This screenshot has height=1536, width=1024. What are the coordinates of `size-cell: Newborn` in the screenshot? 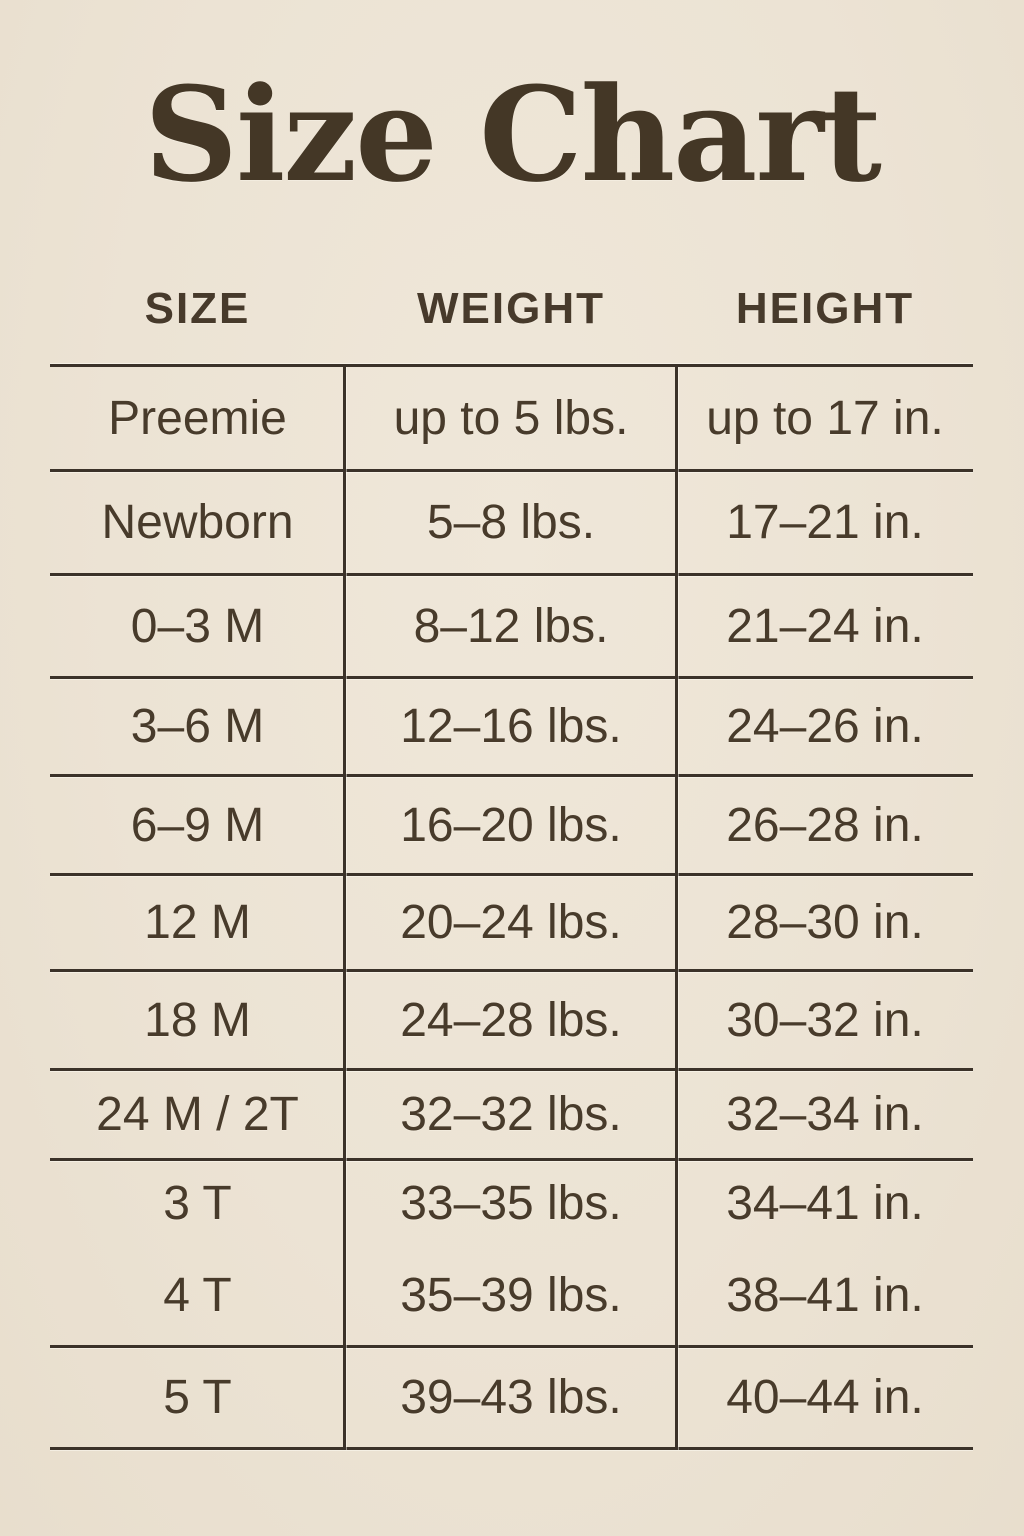 It's located at (197, 522).